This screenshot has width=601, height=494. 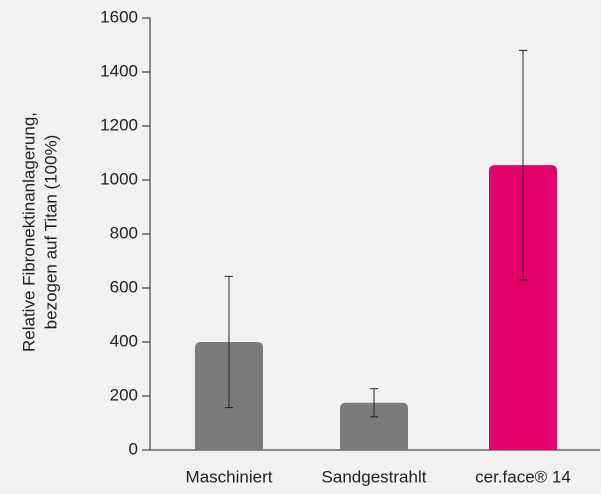 What do you see at coordinates (119, 178) in the screenshot?
I see `y-tick-label: 1000` at bounding box center [119, 178].